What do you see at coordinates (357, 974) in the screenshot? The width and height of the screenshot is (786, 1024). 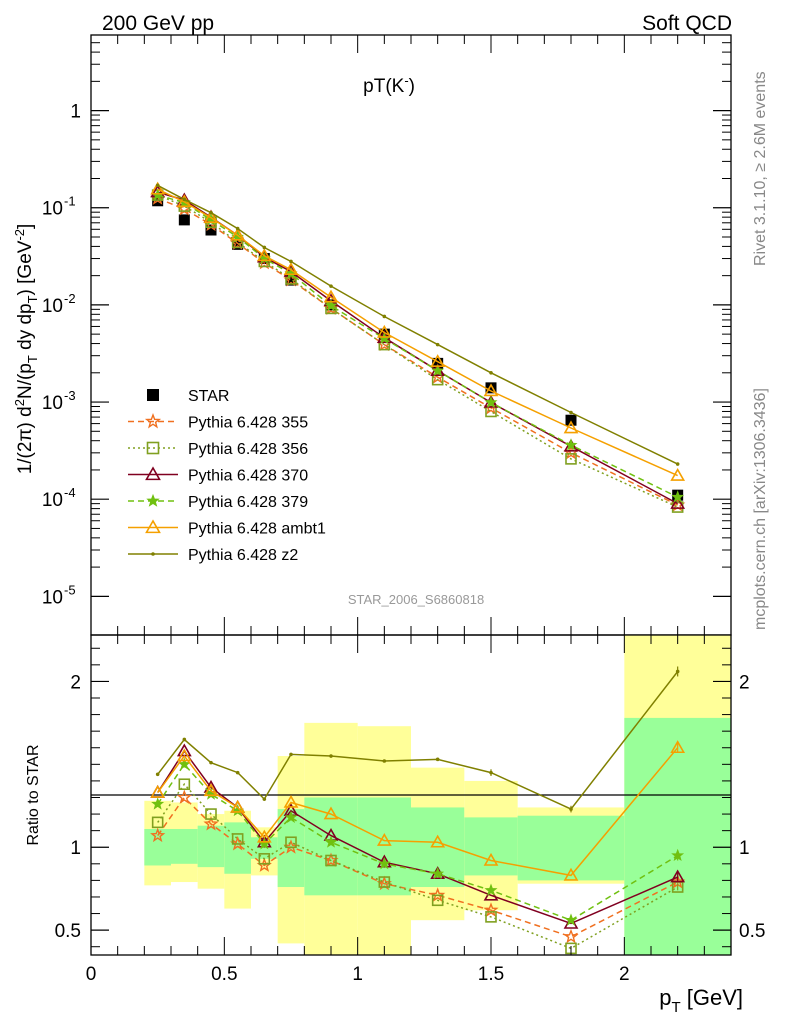 I see `x-tick-label: 1` at bounding box center [357, 974].